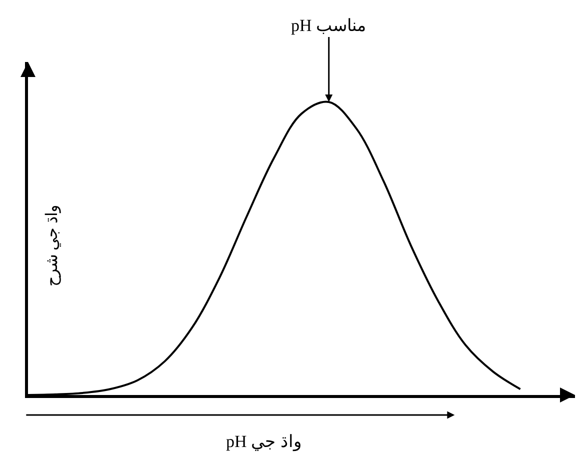  What do you see at coordinates (328, 25) in the screenshot?
I see `annotation: pH مناسب` at bounding box center [328, 25].